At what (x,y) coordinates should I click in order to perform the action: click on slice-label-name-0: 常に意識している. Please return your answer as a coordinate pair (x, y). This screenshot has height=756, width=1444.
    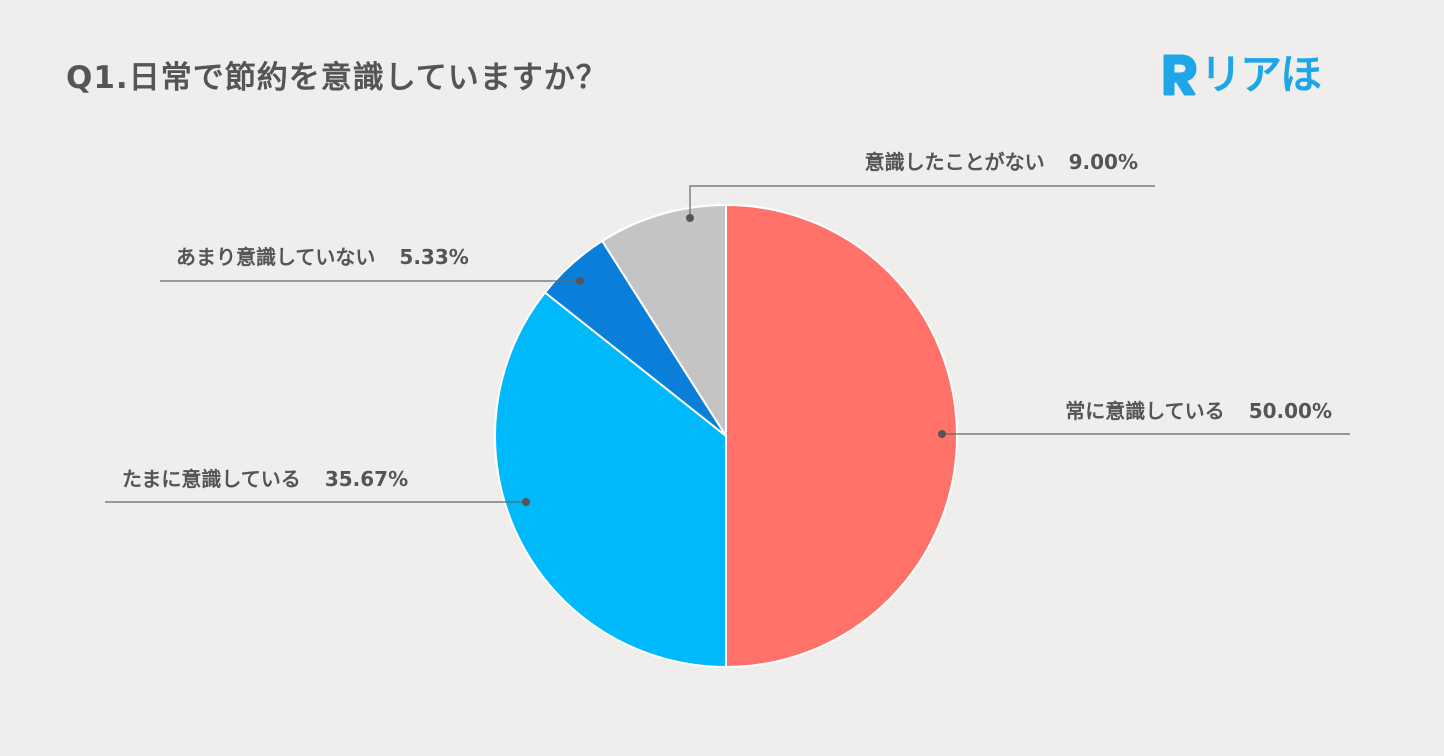
    Looking at the image, I should click on (1144, 411).